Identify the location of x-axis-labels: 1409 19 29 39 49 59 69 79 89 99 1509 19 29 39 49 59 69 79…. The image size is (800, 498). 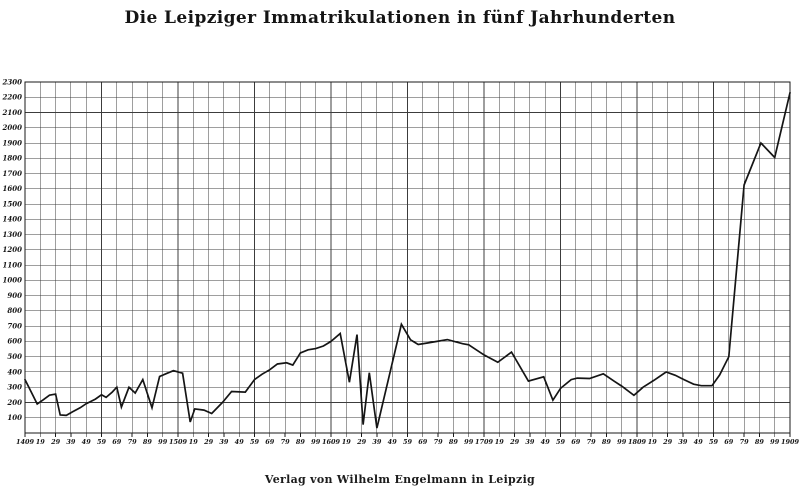
(408, 442).